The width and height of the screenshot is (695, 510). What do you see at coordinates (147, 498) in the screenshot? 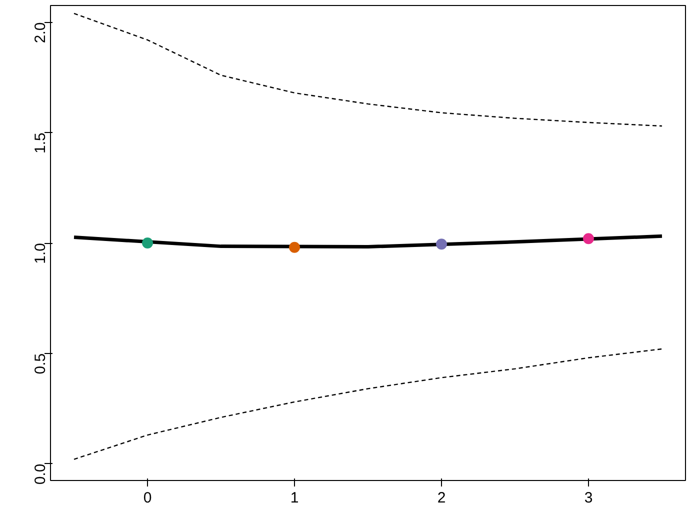
I see `x-tick-label: 0` at bounding box center [147, 498].